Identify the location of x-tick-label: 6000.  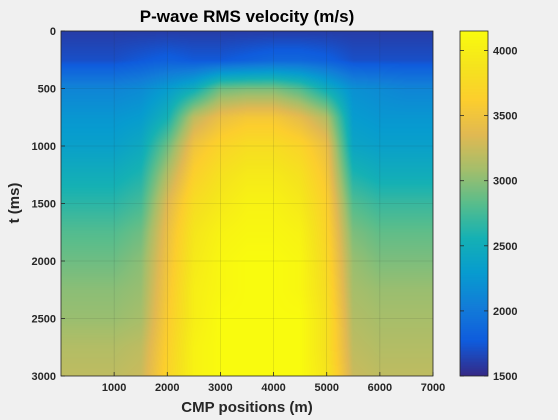
(380, 388).